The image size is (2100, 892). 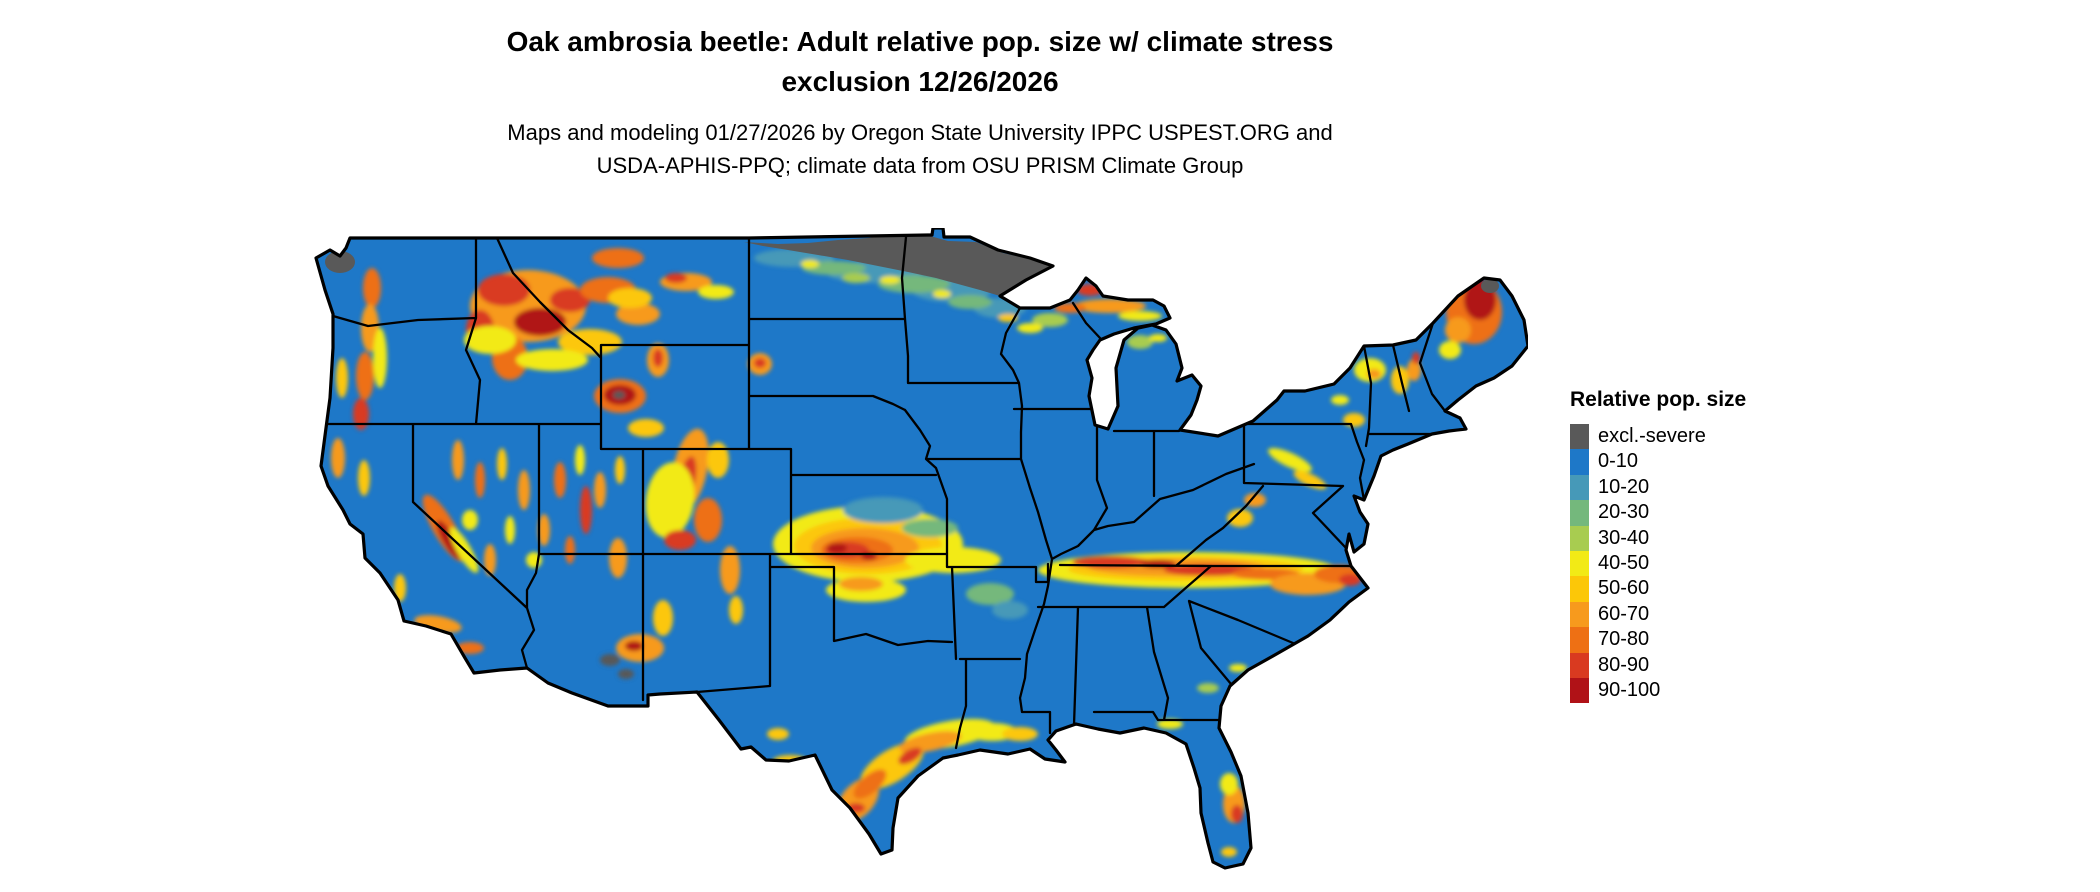 What do you see at coordinates (1624, 486) in the screenshot?
I see `legend-label: 10-20` at bounding box center [1624, 486].